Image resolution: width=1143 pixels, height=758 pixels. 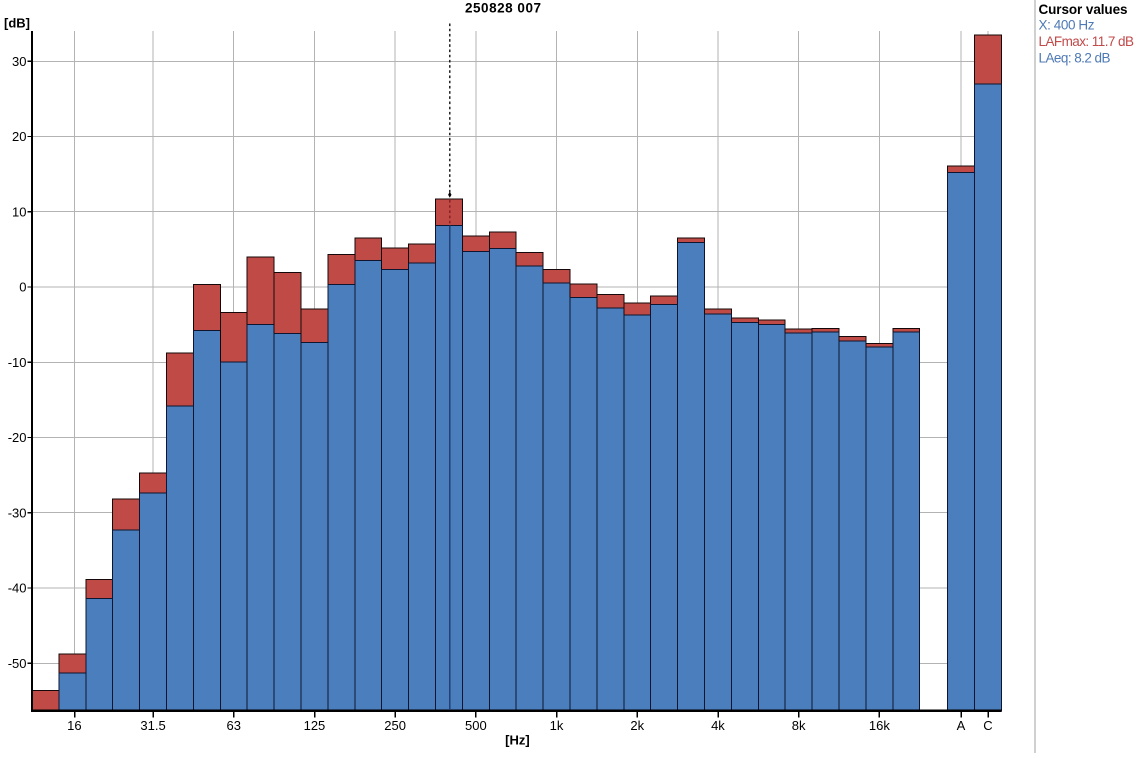 I want to click on svg-text: A, so click(x=961, y=725).